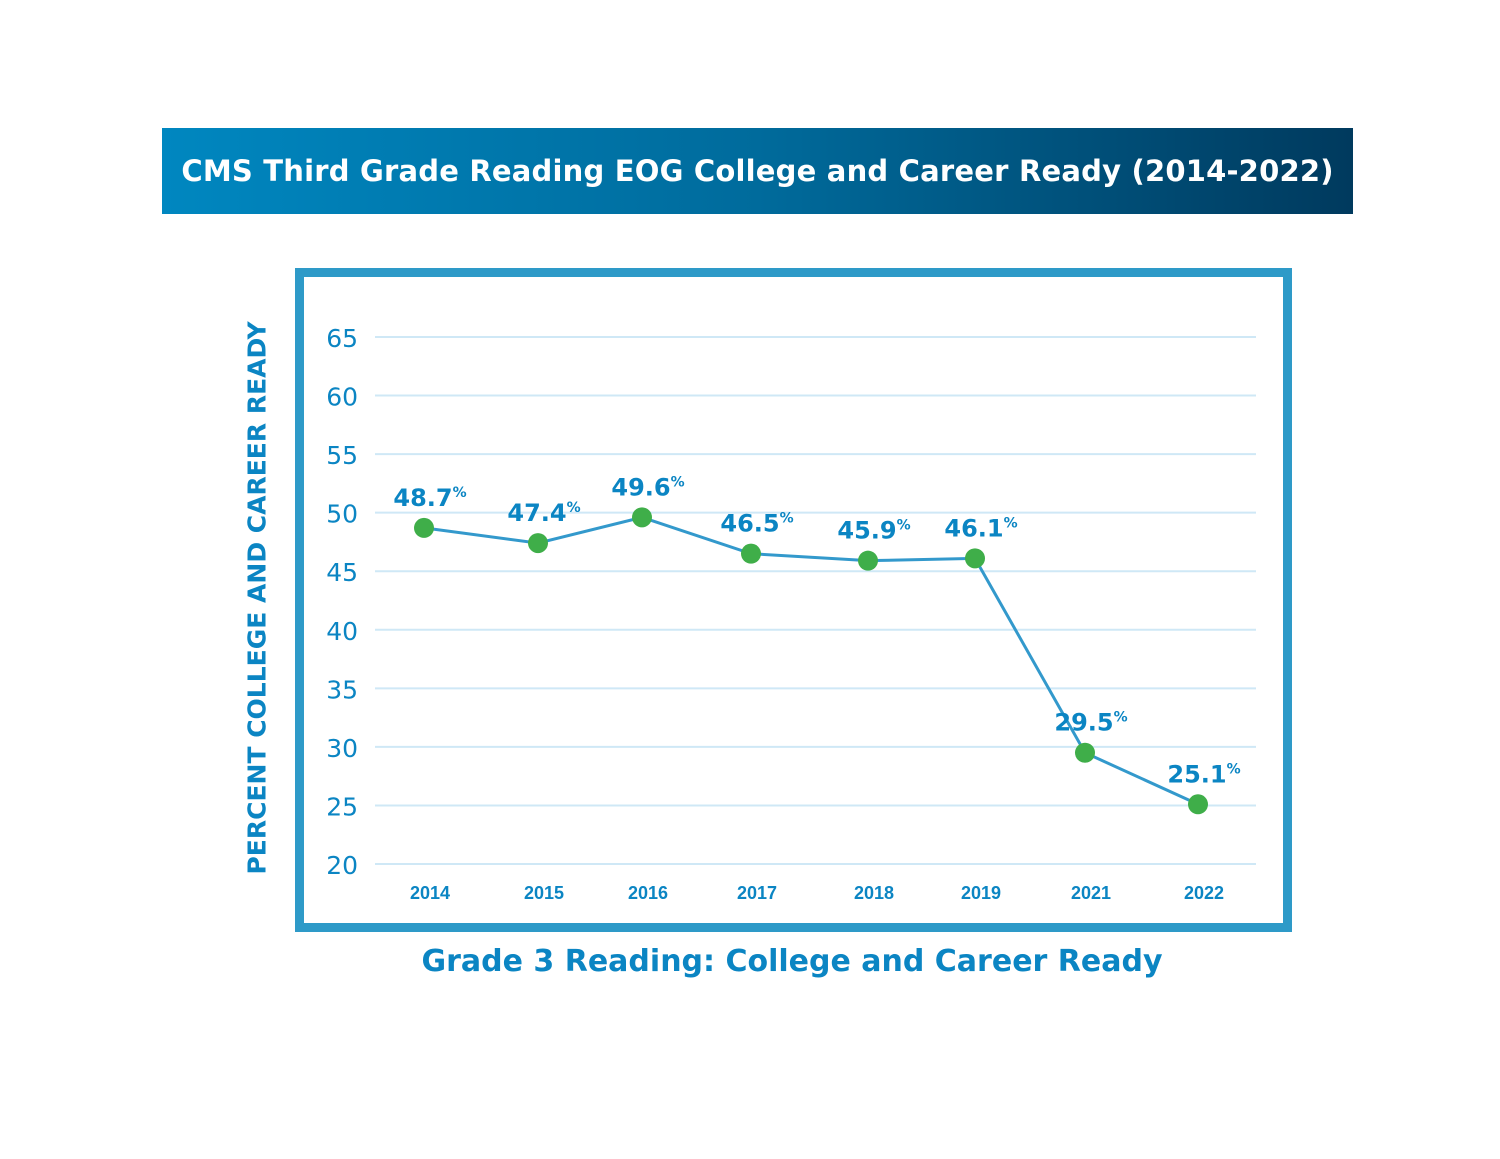 This screenshot has width=1500, height=1159. What do you see at coordinates (543, 513) in the screenshot?
I see `data-label: 47.4%` at bounding box center [543, 513].